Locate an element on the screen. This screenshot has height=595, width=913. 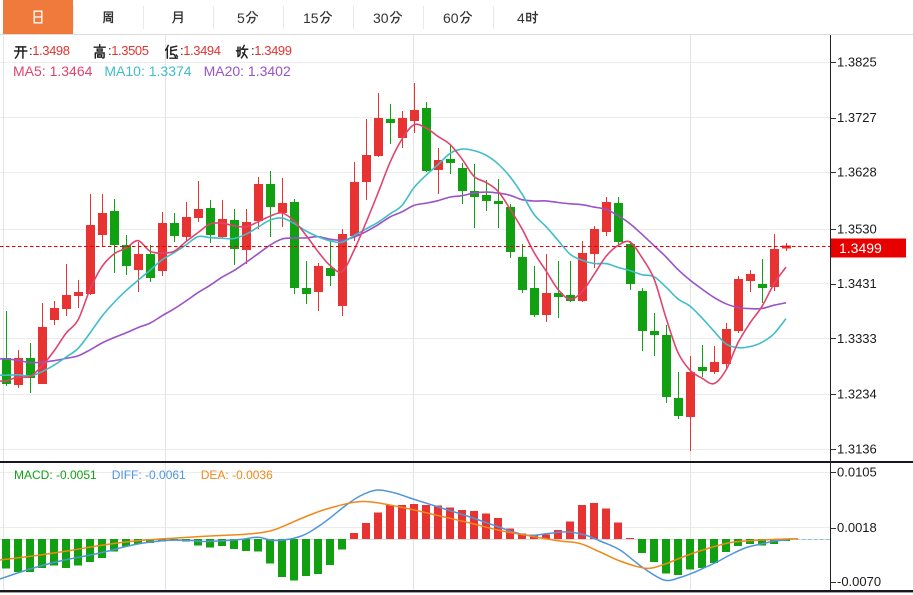
svg-text: 1.3825 is located at coordinates (857, 62).